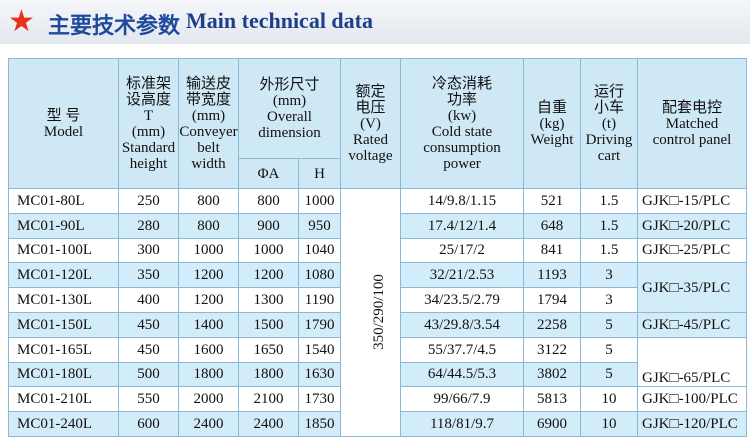 The height and width of the screenshot is (437, 750). I want to click on header-line: 型 号, so click(63, 115).